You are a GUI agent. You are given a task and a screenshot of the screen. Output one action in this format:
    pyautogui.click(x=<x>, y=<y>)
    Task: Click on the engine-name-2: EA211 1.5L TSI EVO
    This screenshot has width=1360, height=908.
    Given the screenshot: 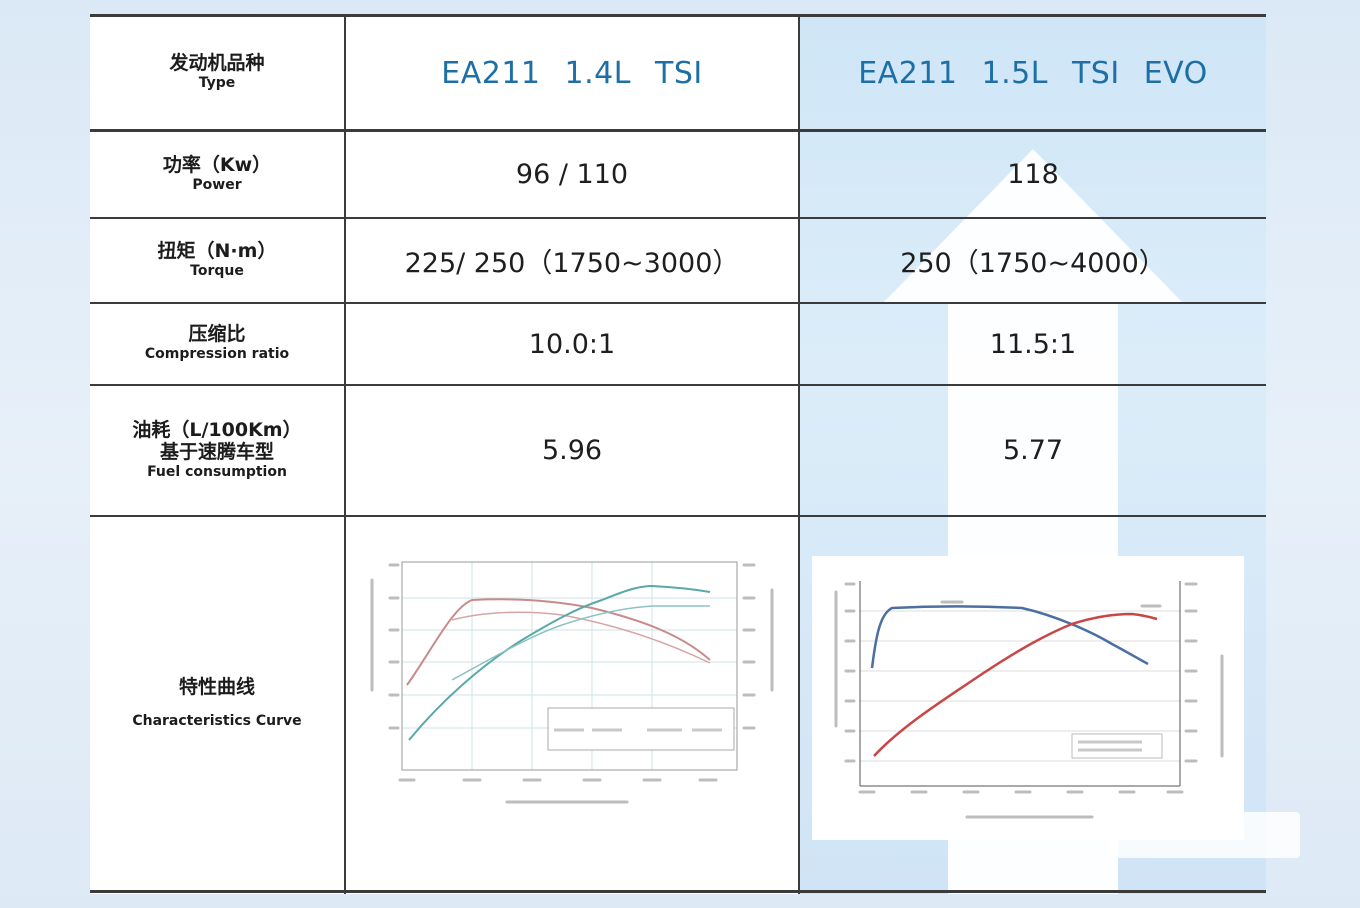 What is the action you would take?
    pyautogui.click(x=1033, y=73)
    